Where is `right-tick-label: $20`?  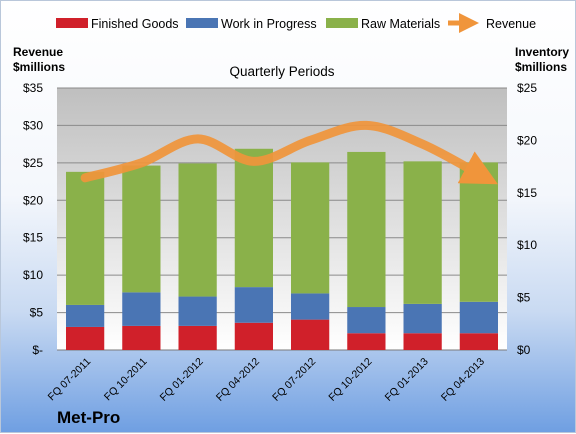 right-tick-label: $20 is located at coordinates (527, 140).